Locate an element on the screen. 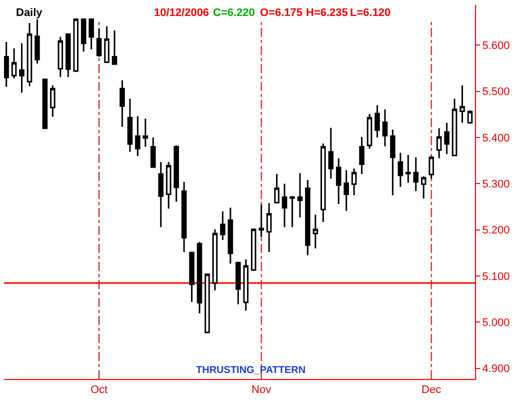  y-tick-label: 5.400 is located at coordinates (496, 138).